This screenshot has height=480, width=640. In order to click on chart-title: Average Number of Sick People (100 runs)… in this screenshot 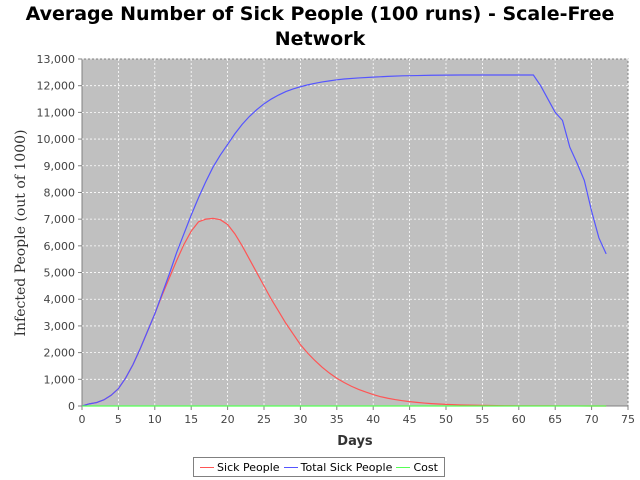, I will do `click(320, 27)`.